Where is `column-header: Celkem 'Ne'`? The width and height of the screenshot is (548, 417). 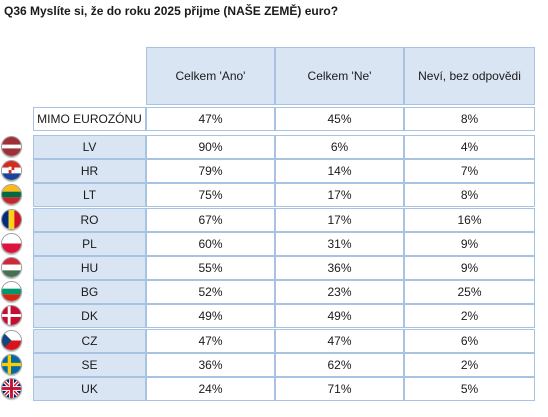
column-header: Celkem 'Ne' is located at coordinates (339, 76).